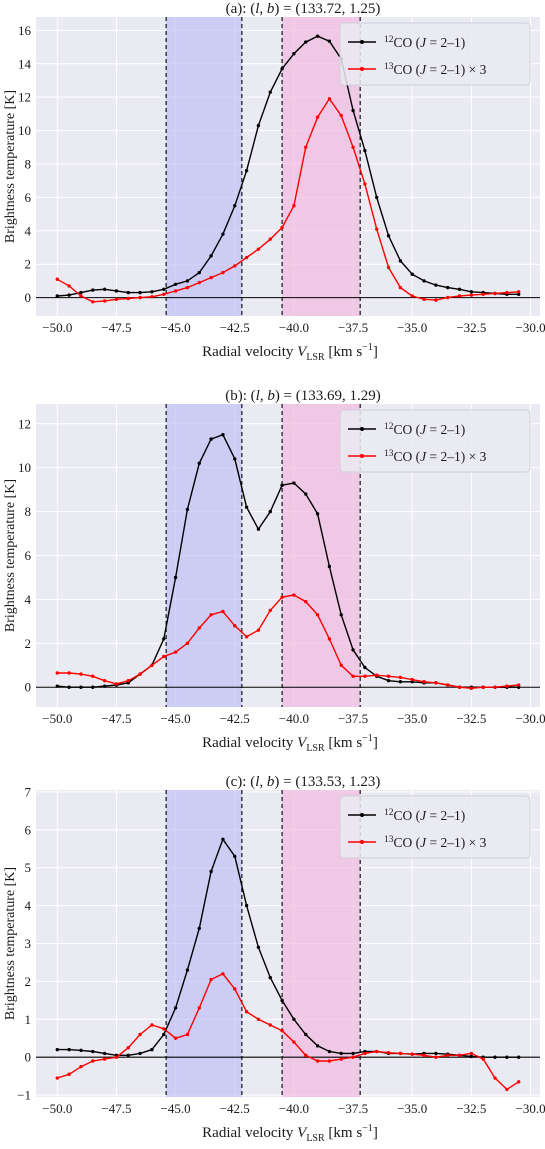 This screenshot has width=545, height=1149. What do you see at coordinates (362, 42) in the screenshot?
I see `legend-marker-co12` at bounding box center [362, 42].